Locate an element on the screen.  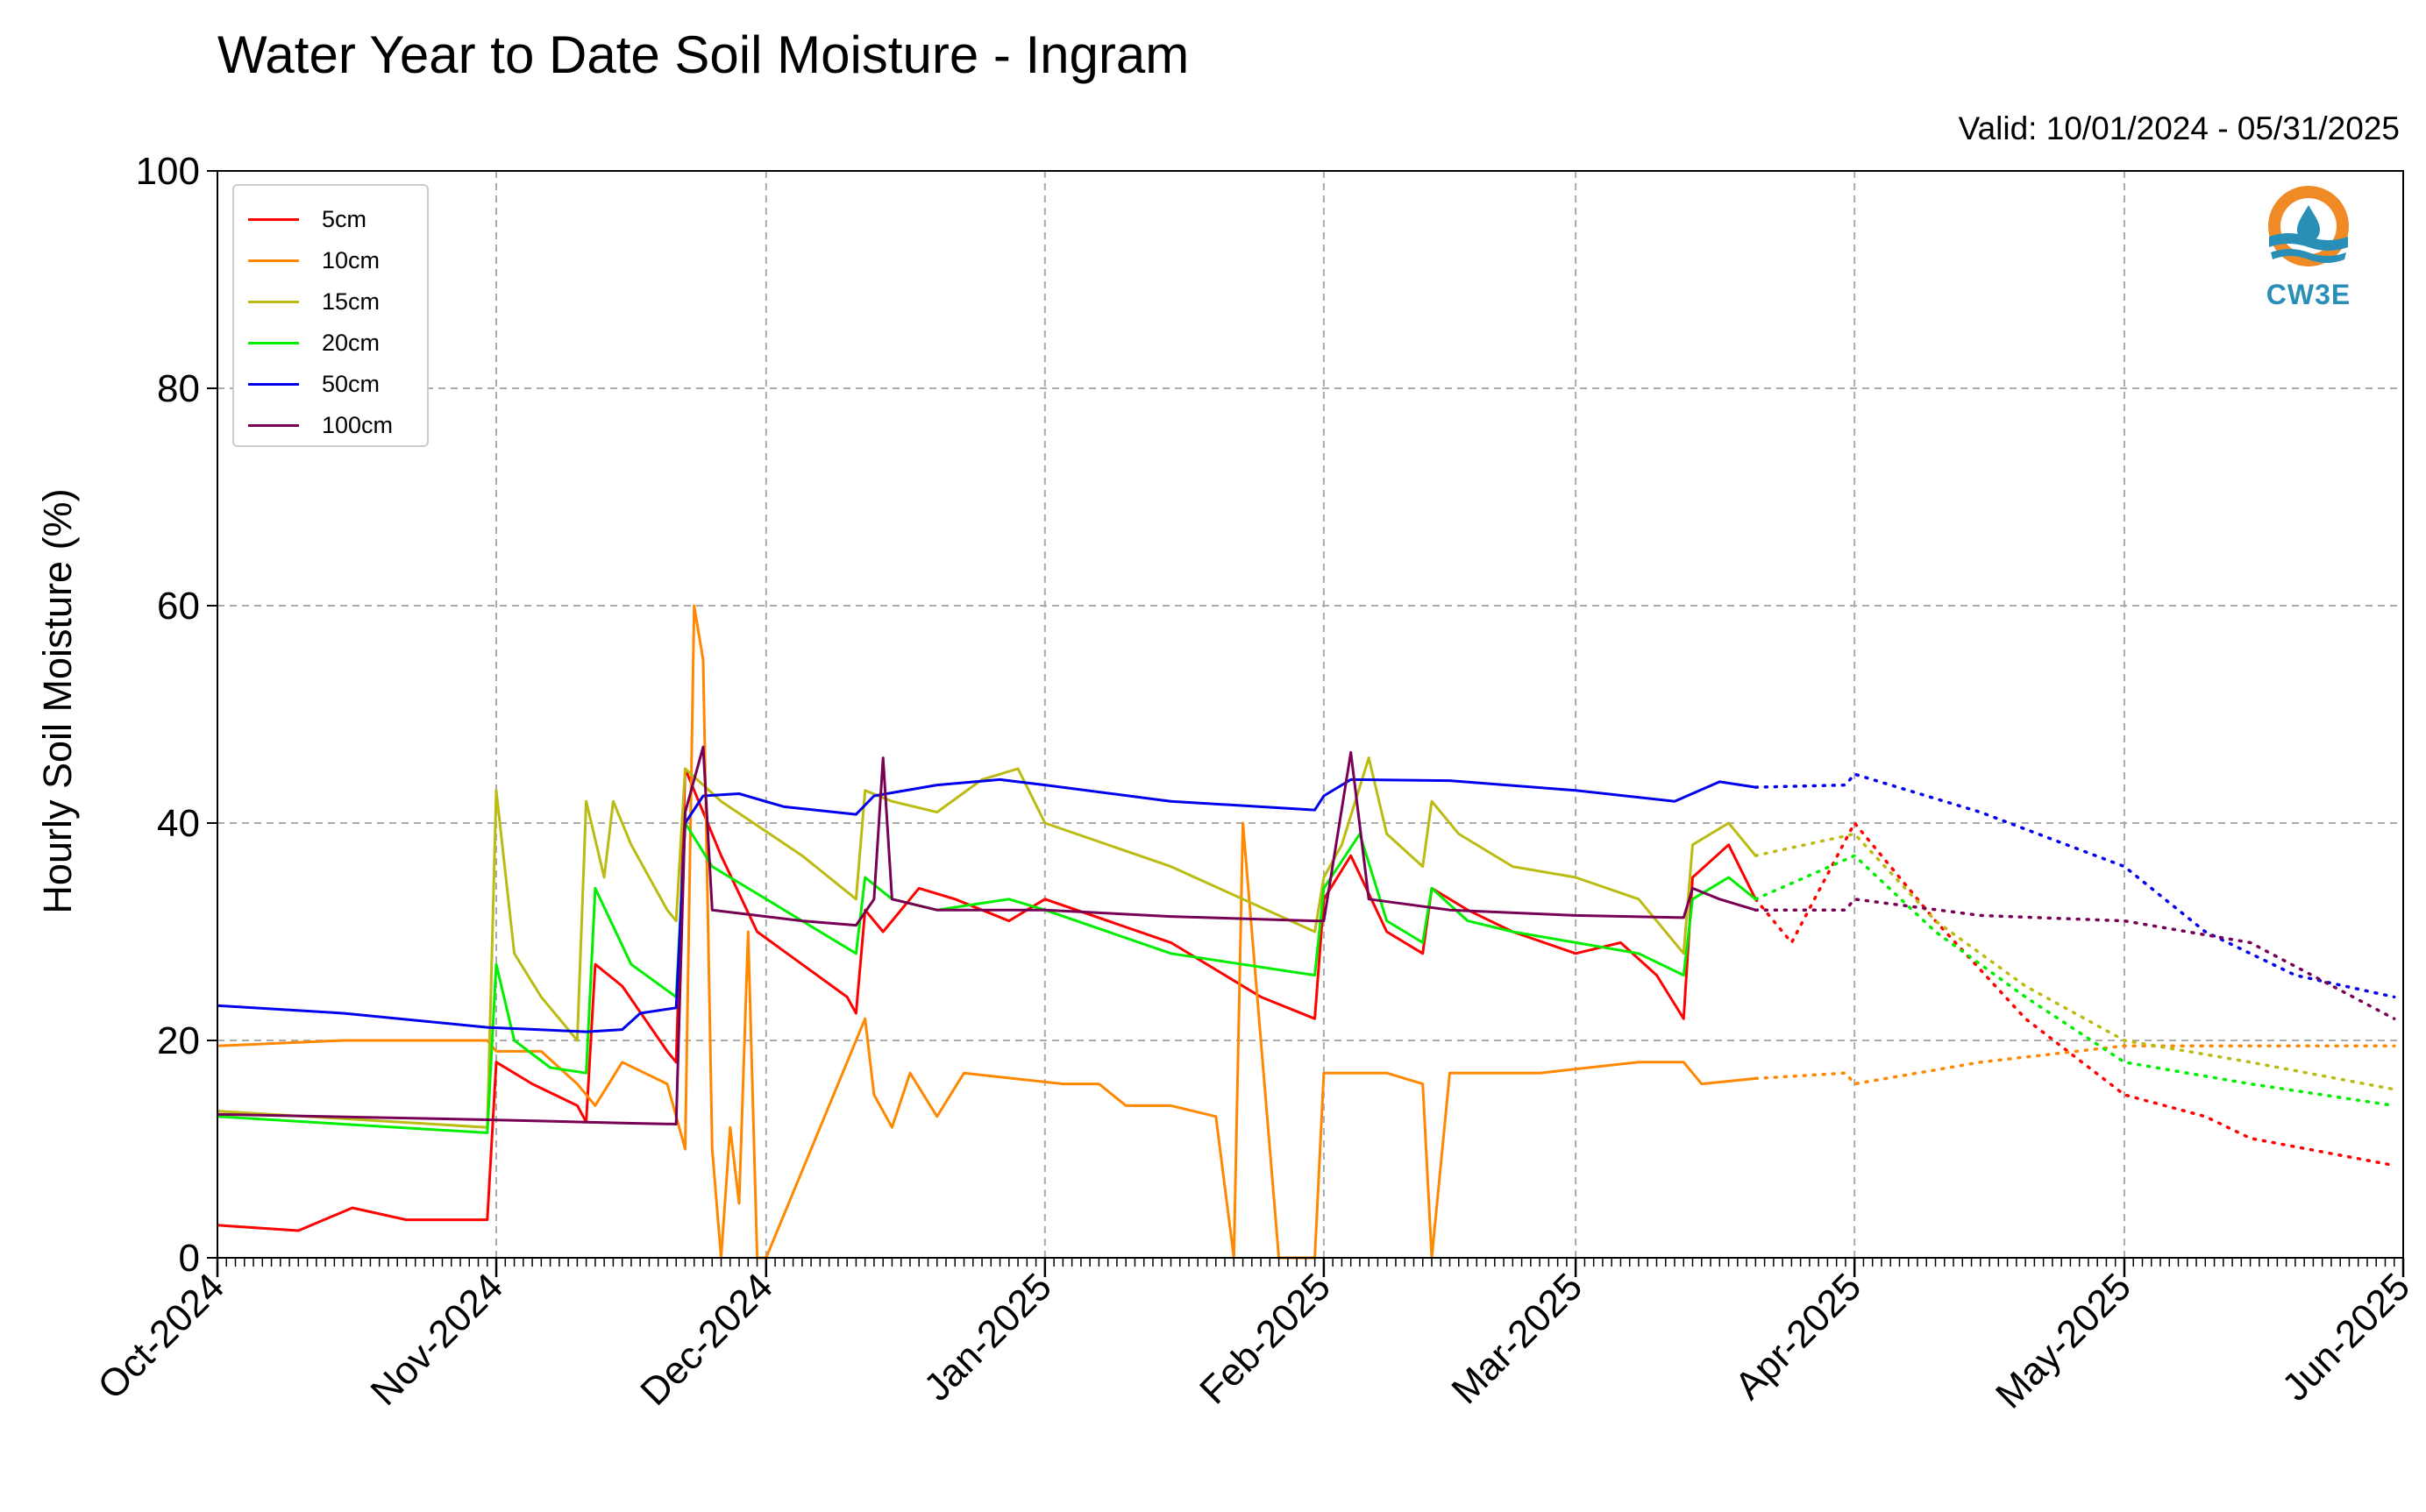
series-forecast-15cm is located at coordinates (2075, 961).